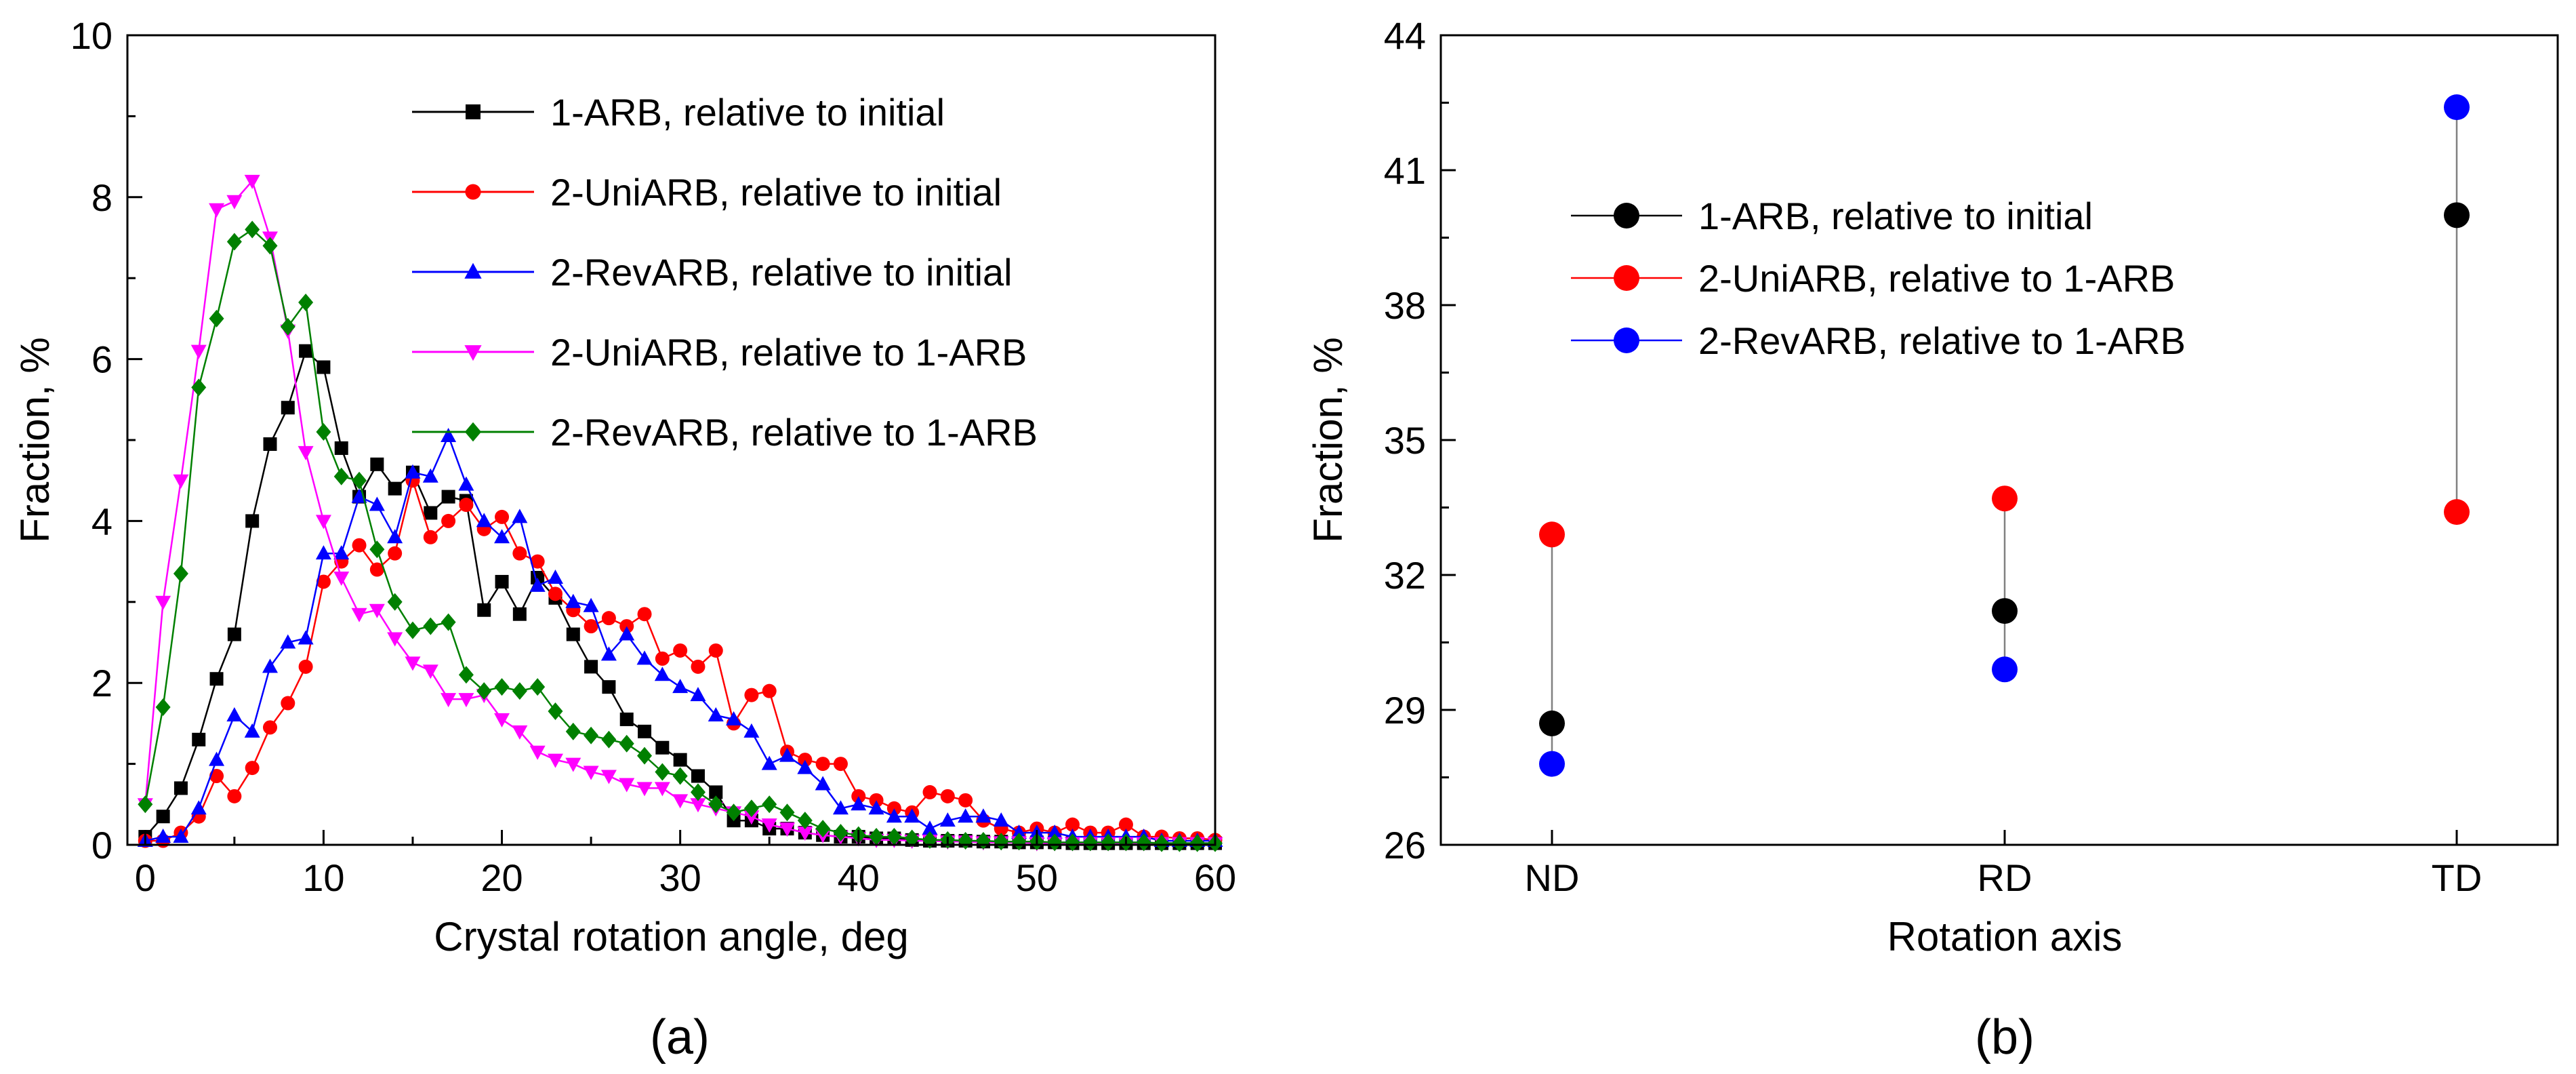 This screenshot has height=1074, width=2576. I want to click on legend-label: 2-RevARB, relative to initial, so click(781, 272).